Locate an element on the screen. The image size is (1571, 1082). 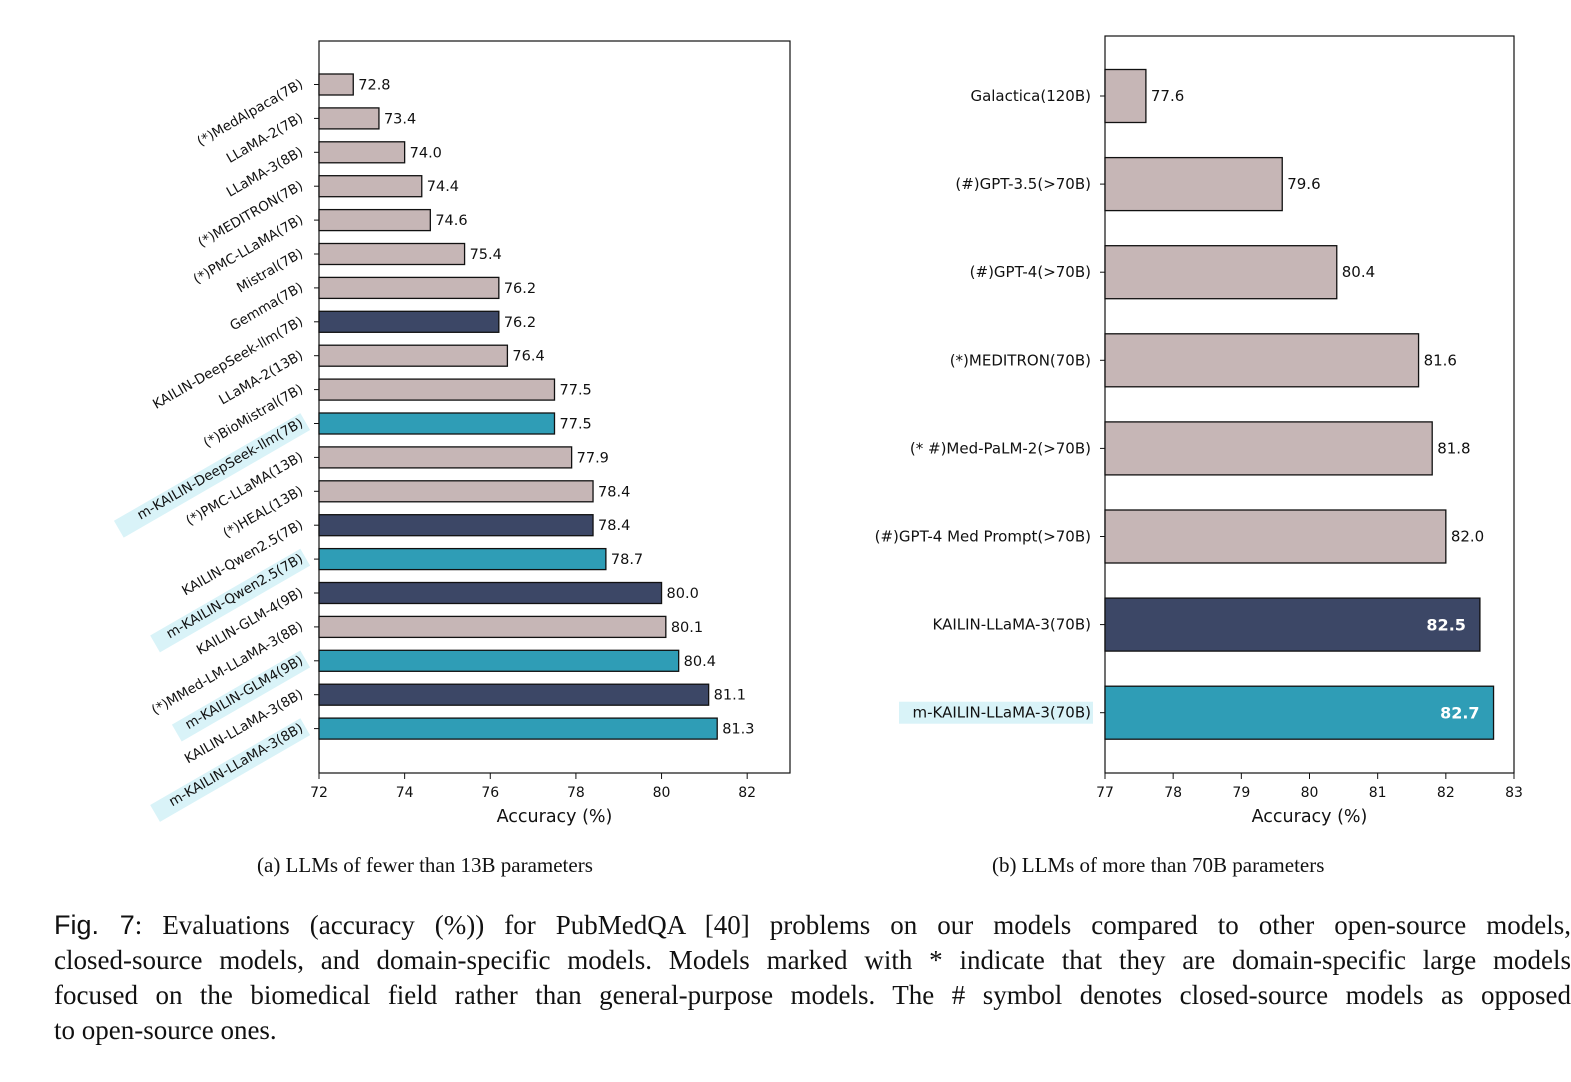
x-tick-label: 72 is located at coordinates (319, 793).